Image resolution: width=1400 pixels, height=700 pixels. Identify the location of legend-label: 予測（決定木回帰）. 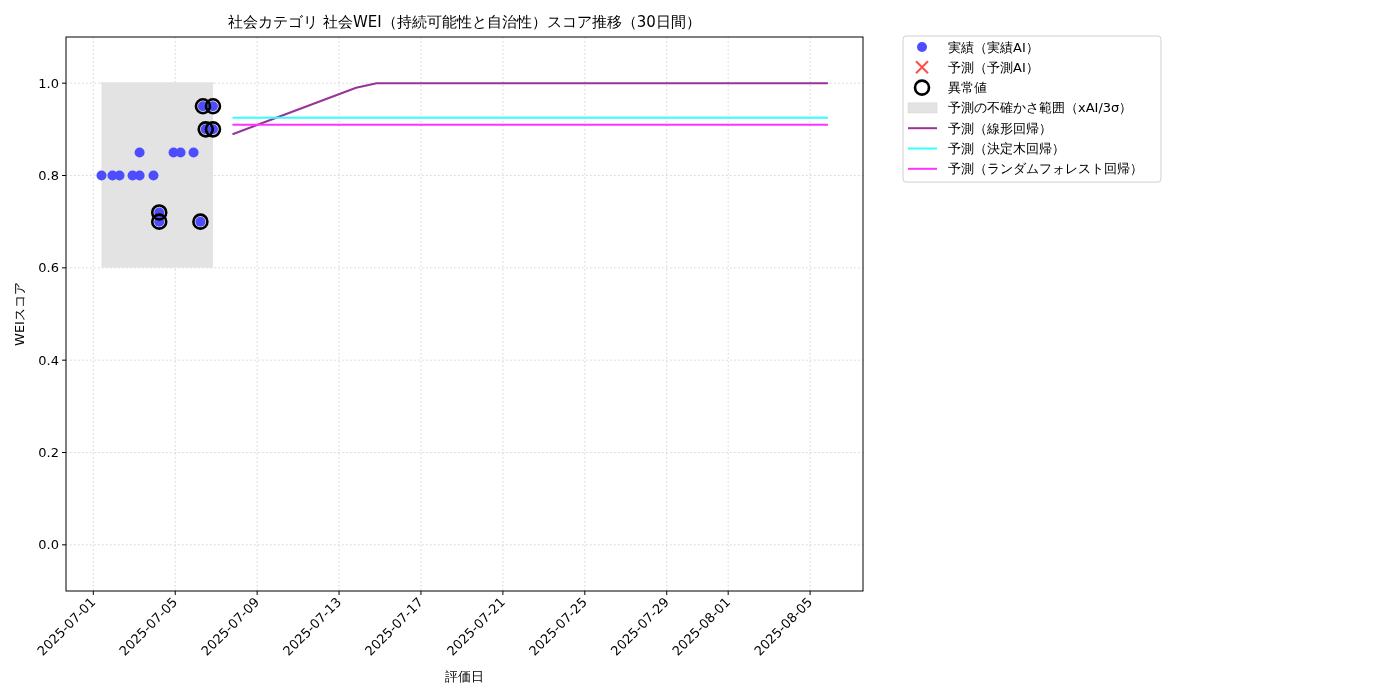
(1006, 148).